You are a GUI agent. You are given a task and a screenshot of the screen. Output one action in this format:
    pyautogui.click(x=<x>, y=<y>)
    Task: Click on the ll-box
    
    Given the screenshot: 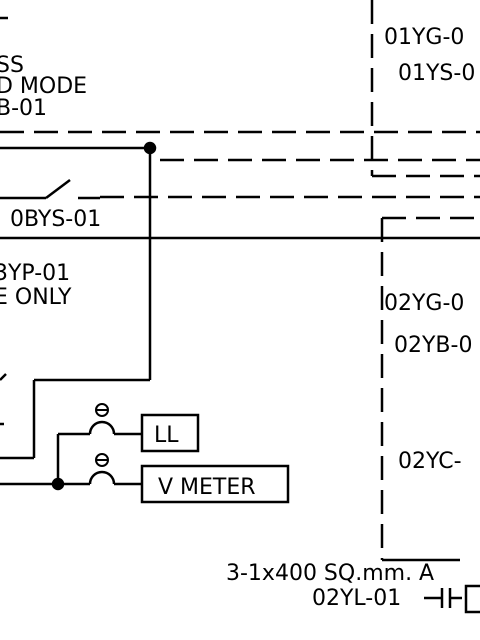 What is the action you would take?
    pyautogui.click(x=170, y=433)
    